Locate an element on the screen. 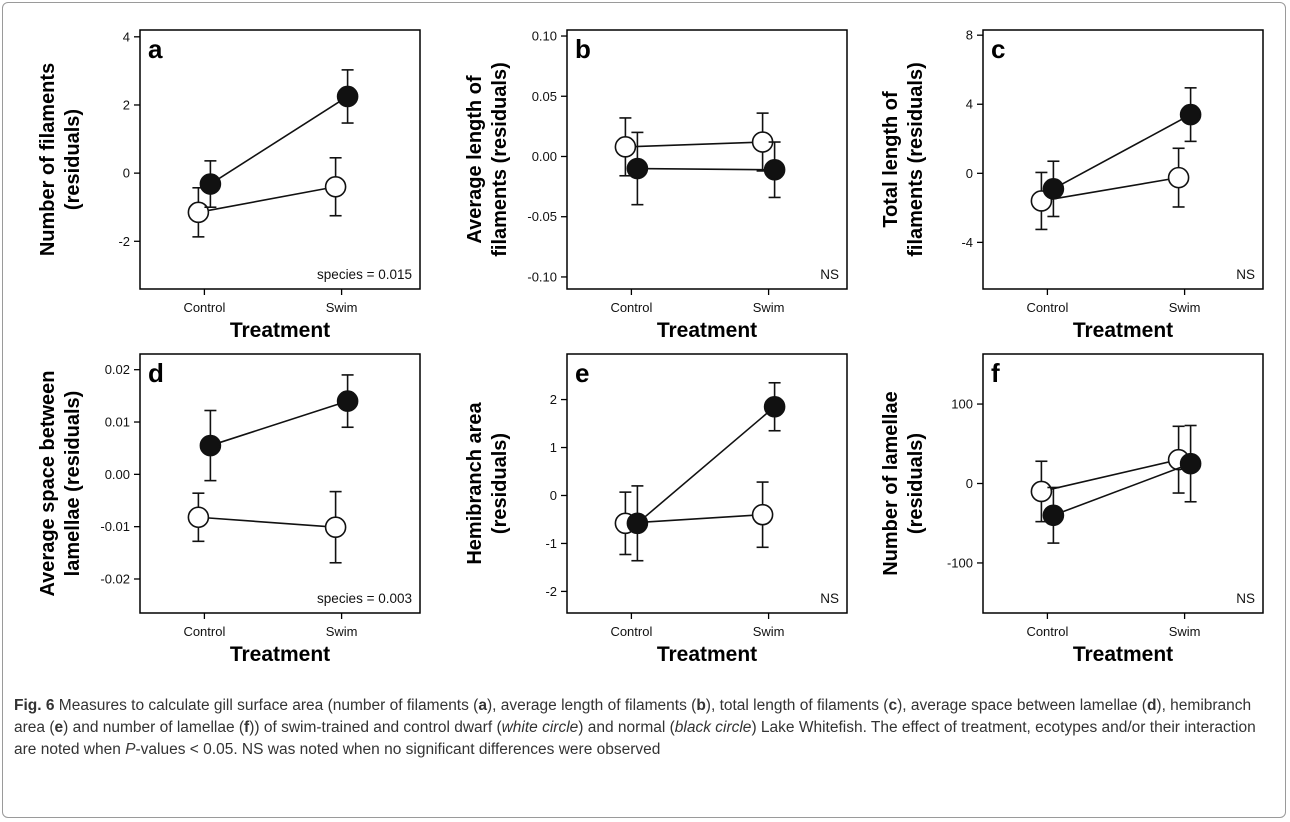  y-tick-label: -100 is located at coordinates (960, 562).